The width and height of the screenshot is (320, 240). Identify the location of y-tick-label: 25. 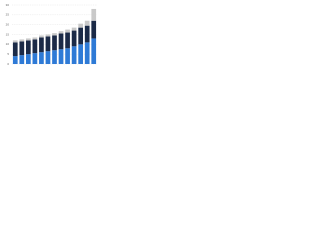
(8, 15).